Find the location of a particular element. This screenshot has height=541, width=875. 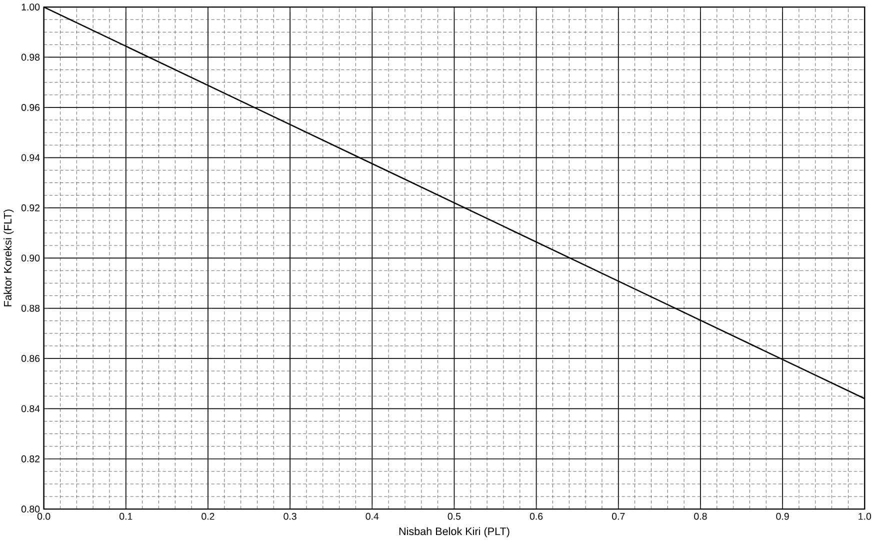

x-tick-label: 1.0 is located at coordinates (865, 516).